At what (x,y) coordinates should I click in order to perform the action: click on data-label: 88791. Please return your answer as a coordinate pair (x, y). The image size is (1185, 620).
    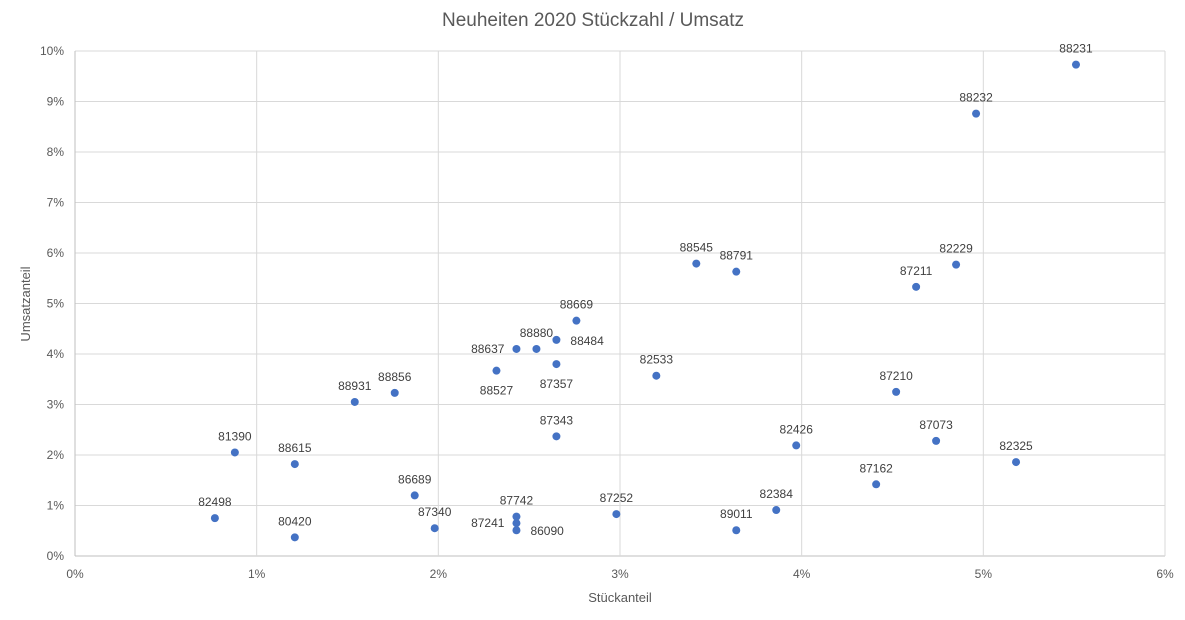
    Looking at the image, I should click on (737, 256).